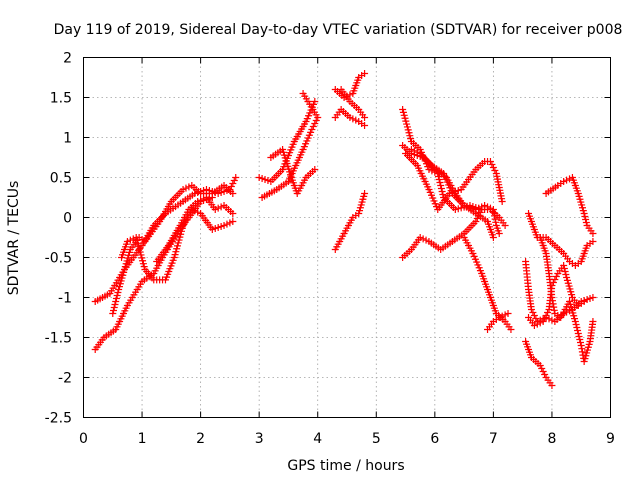 This screenshot has width=640, height=480. I want to click on x-tick-label: 6, so click(434, 439).